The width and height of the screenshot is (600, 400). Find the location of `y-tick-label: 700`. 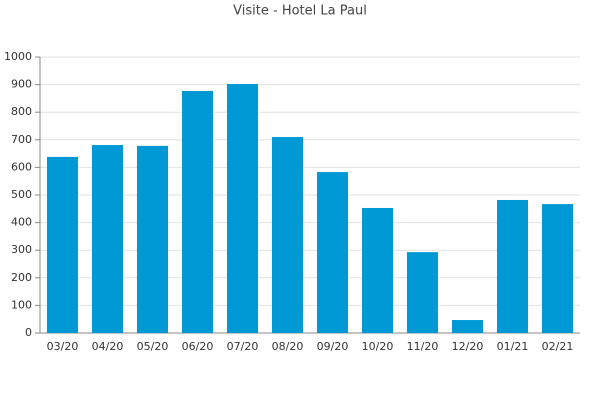

y-tick-label: 700 is located at coordinates (21, 139).